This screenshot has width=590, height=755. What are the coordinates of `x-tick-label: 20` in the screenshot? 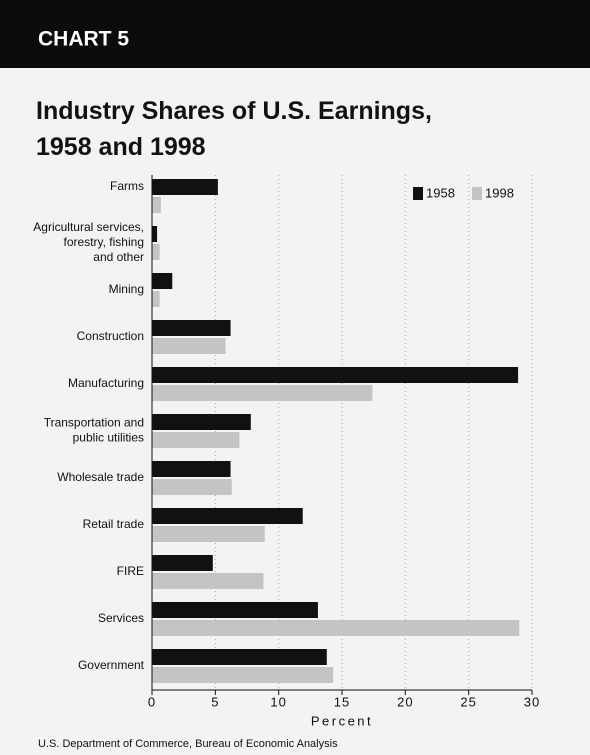 It's located at (405, 701).